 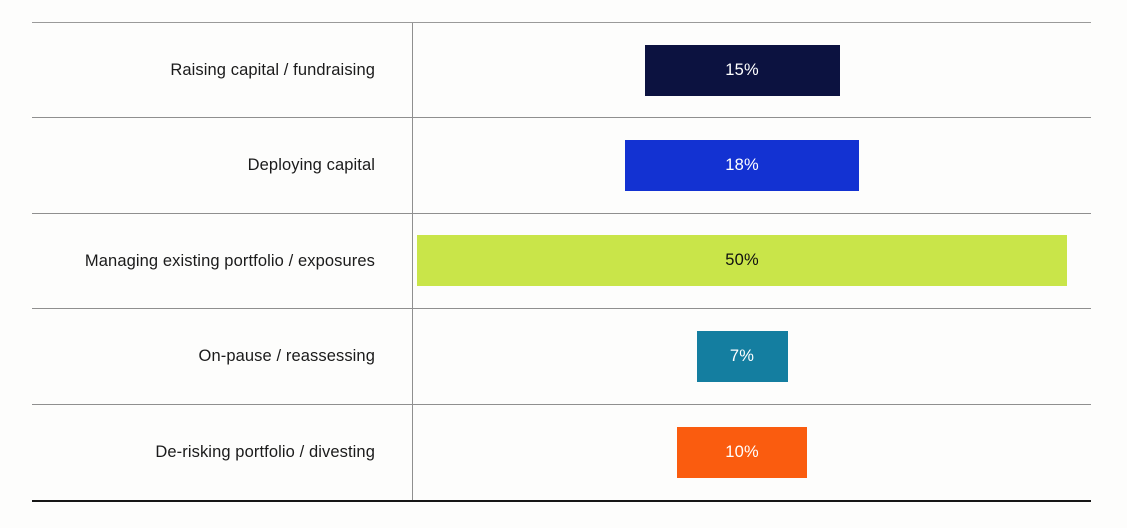 I want to click on value-label: 15%, so click(x=742, y=69).